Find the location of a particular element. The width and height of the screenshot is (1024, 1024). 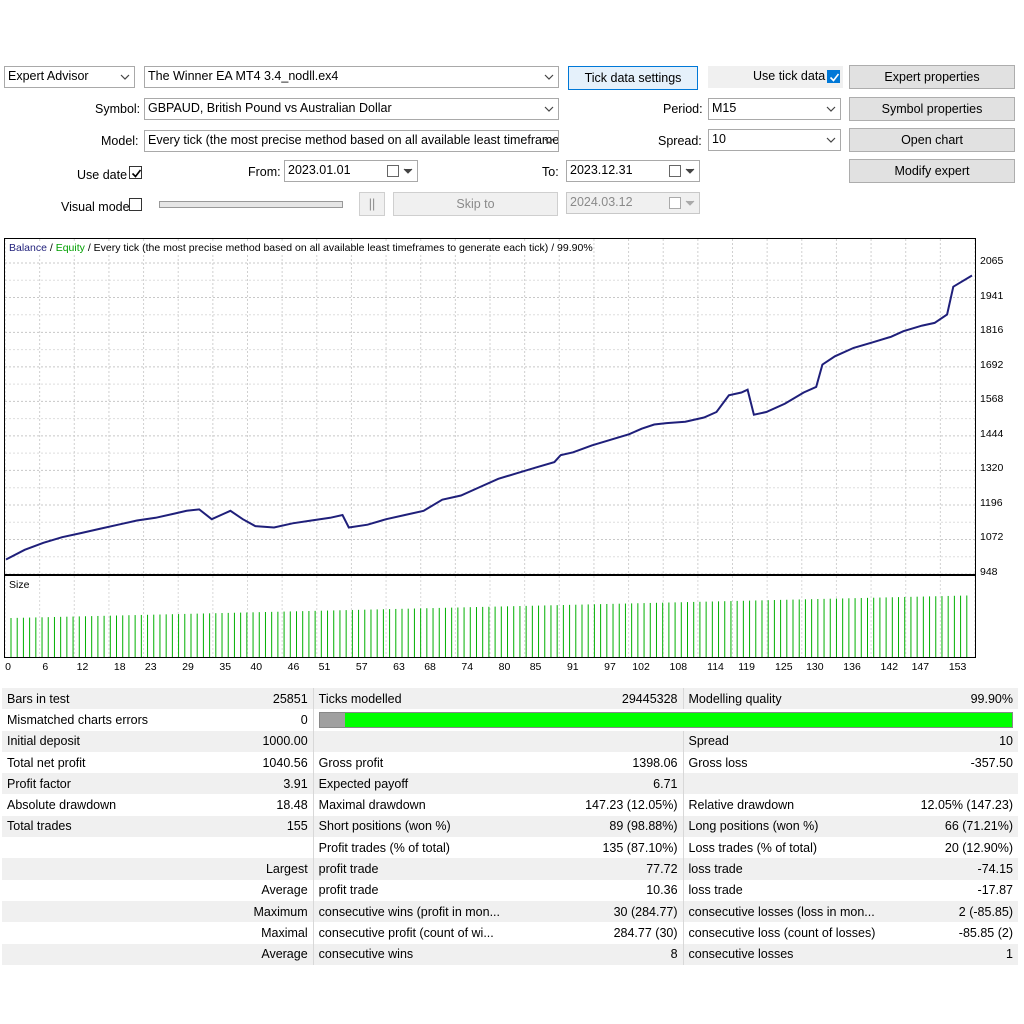

report-value: Maximum is located at coordinates (279, 911).